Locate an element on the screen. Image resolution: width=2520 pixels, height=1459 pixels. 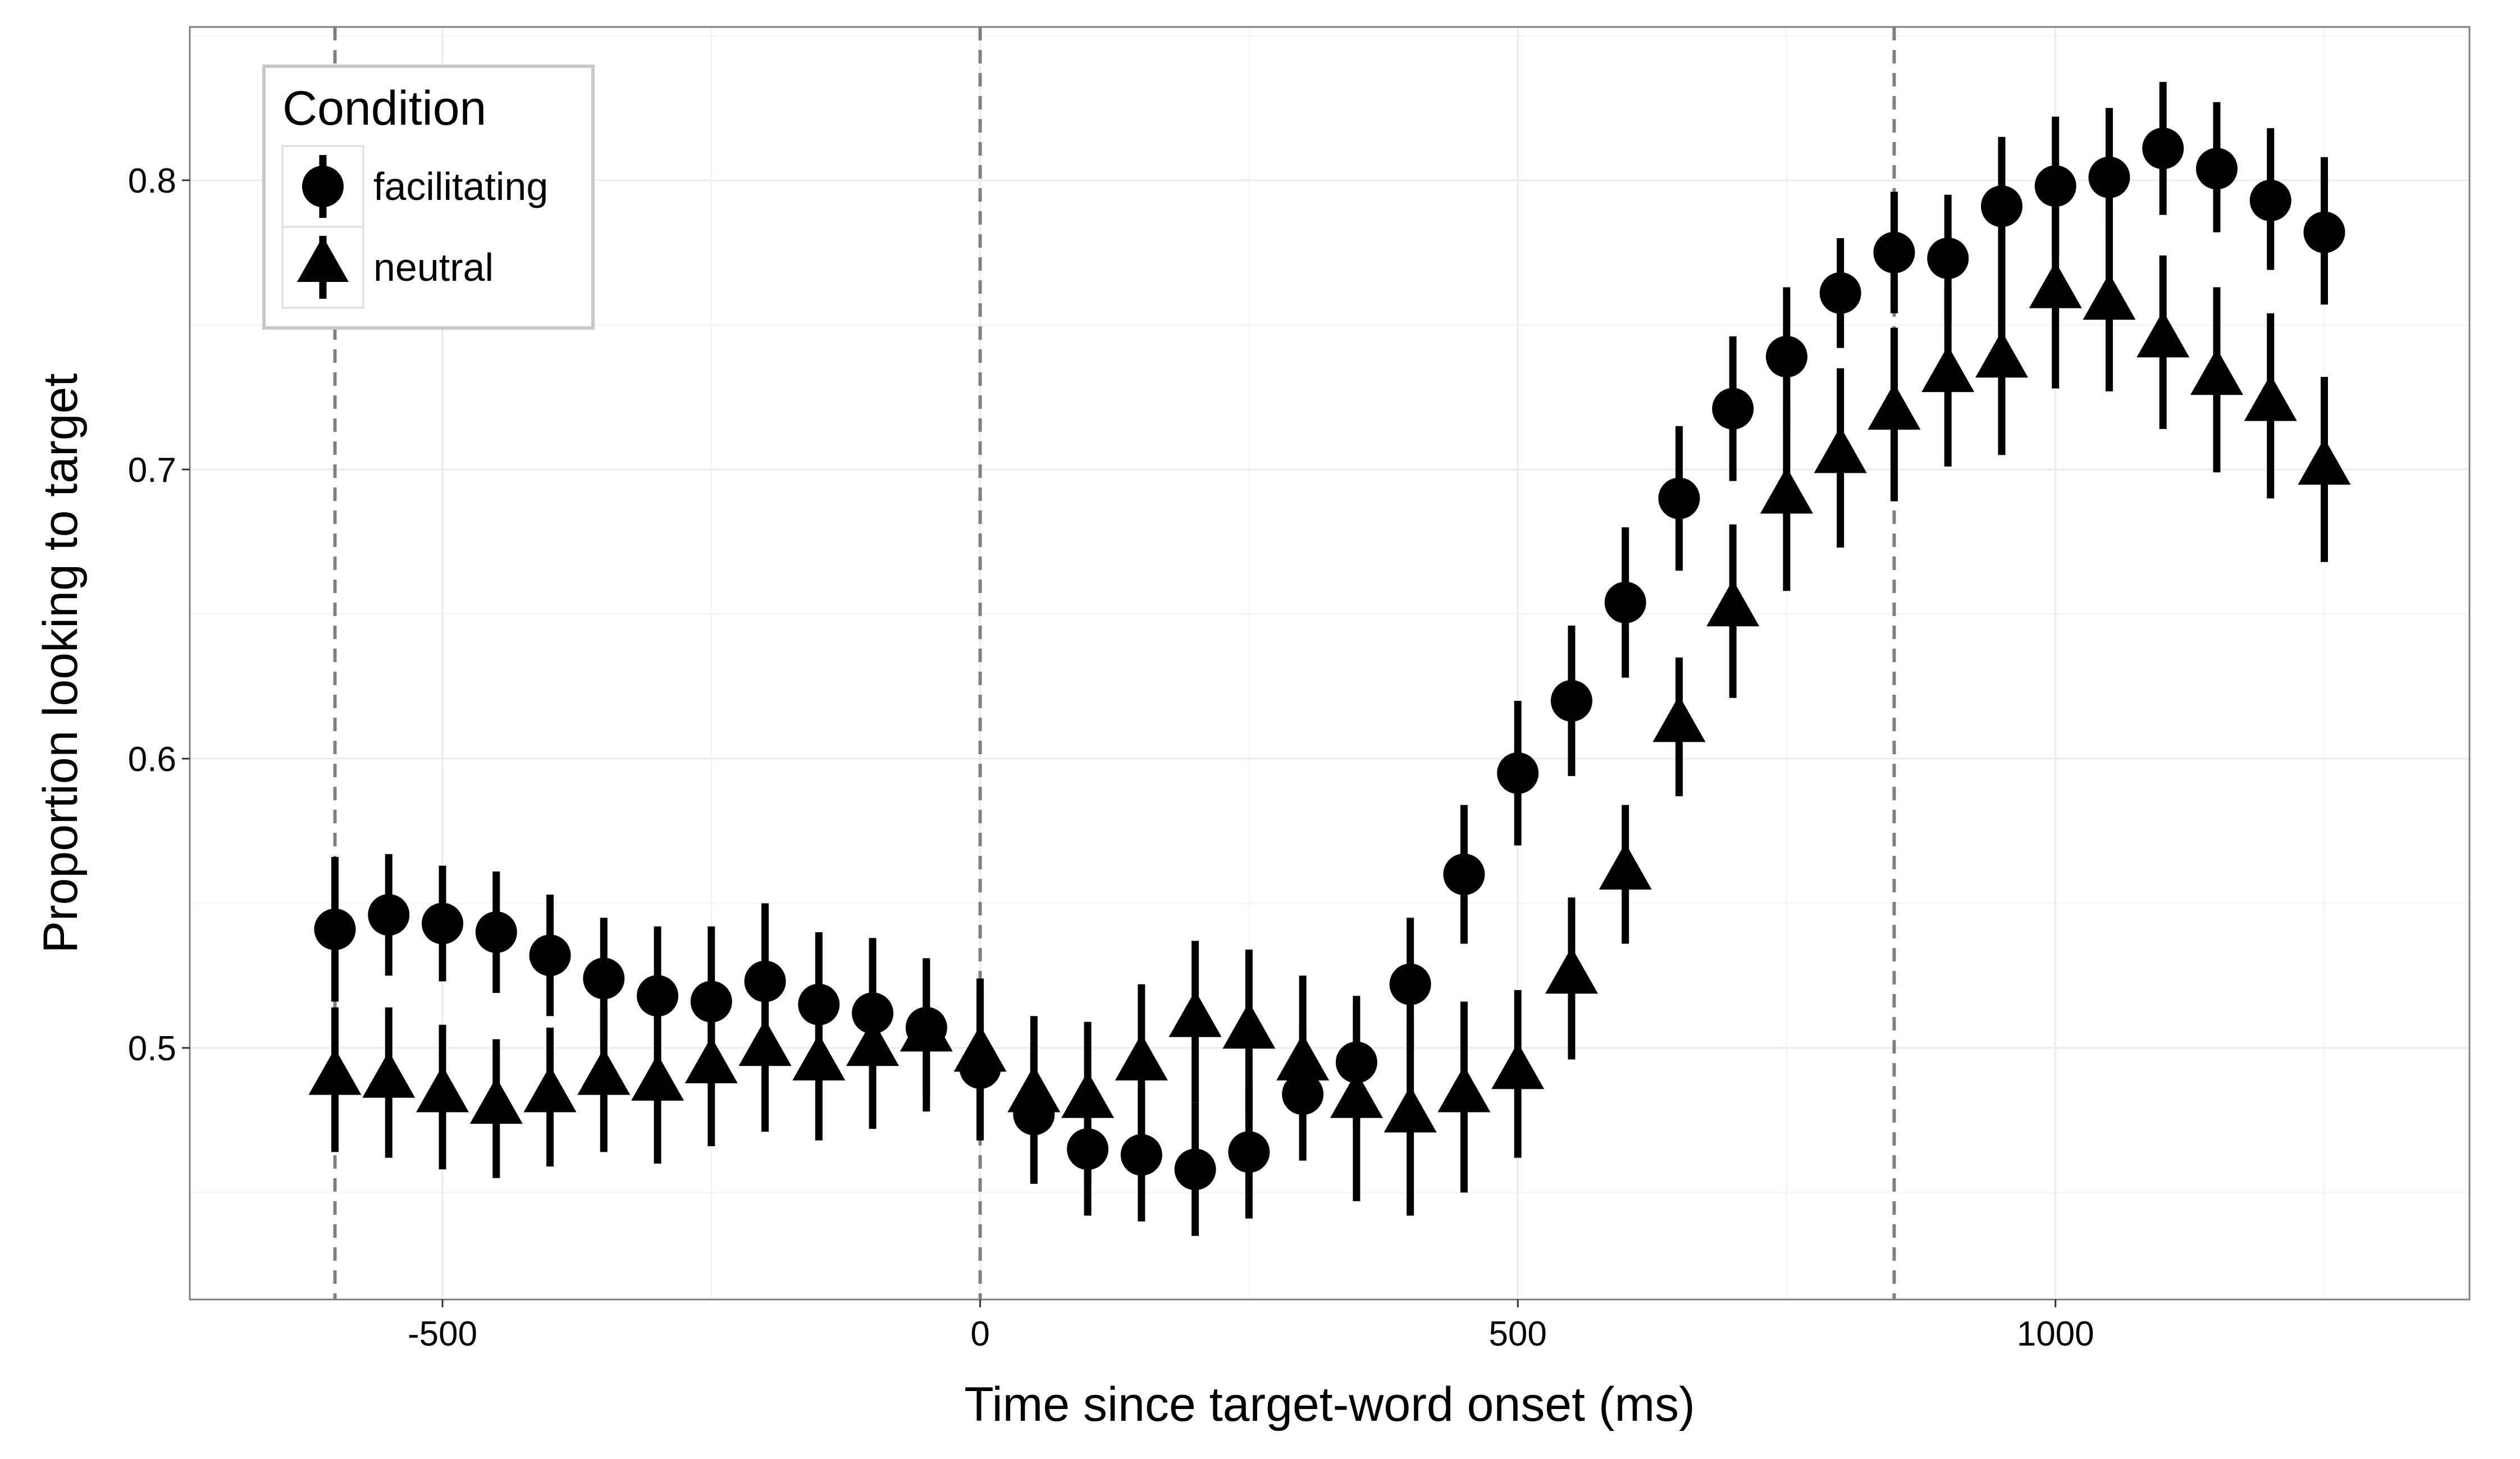
y-tick-label: 0.8 is located at coordinates (152, 181).